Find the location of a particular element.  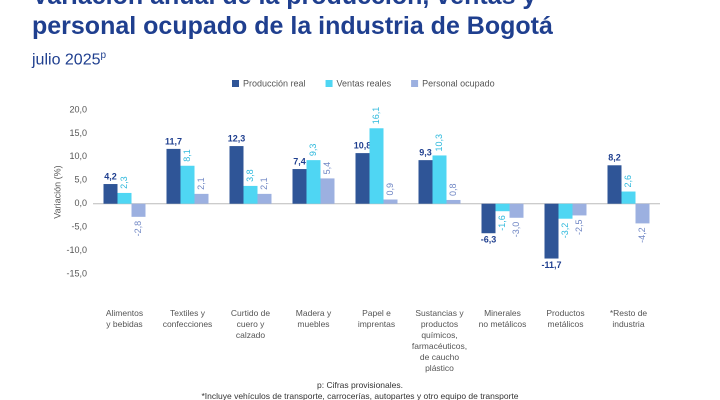

x-tick-label: Productos metálicos is located at coordinates (565, 318).